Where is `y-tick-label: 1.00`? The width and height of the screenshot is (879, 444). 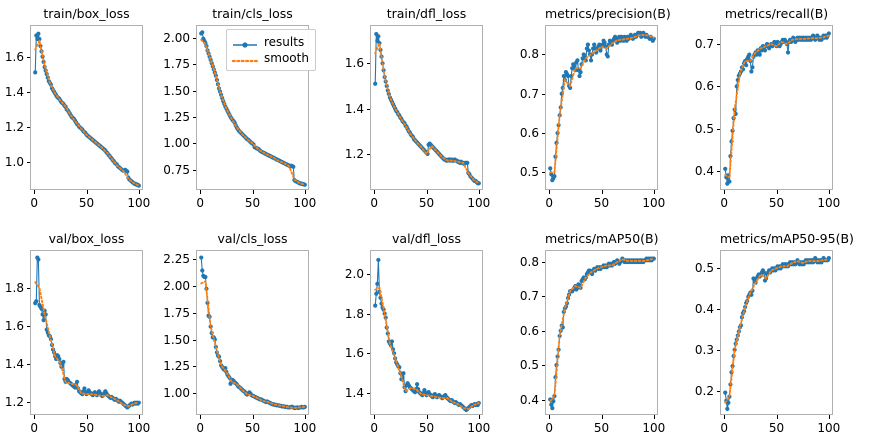
y-tick-label: 1.00 is located at coordinates (176, 143).